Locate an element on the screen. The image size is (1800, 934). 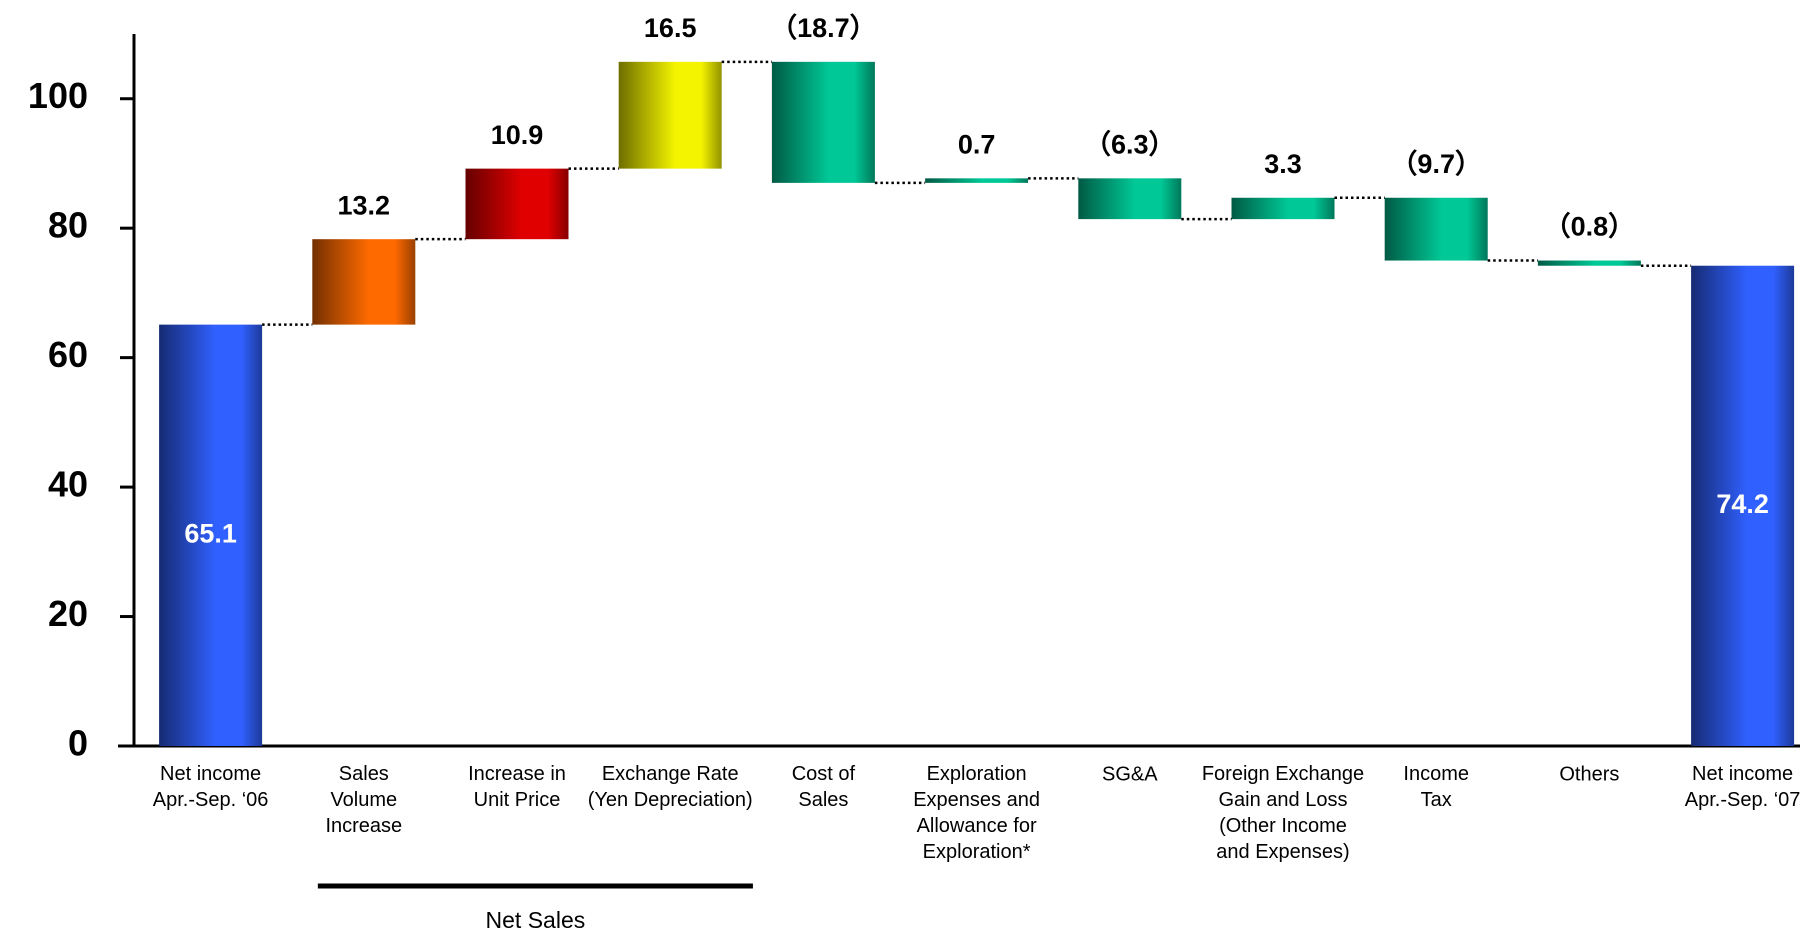
x-tick-label: Income Tax is located at coordinates (1436, 787).